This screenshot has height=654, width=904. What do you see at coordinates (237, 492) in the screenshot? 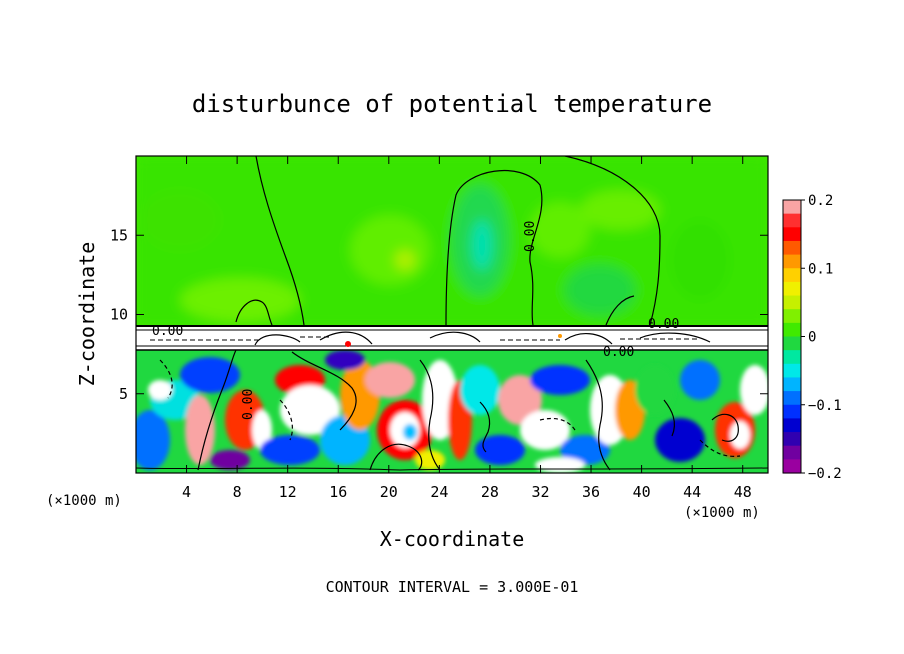
I see `x-tick-label: 8` at bounding box center [237, 492].